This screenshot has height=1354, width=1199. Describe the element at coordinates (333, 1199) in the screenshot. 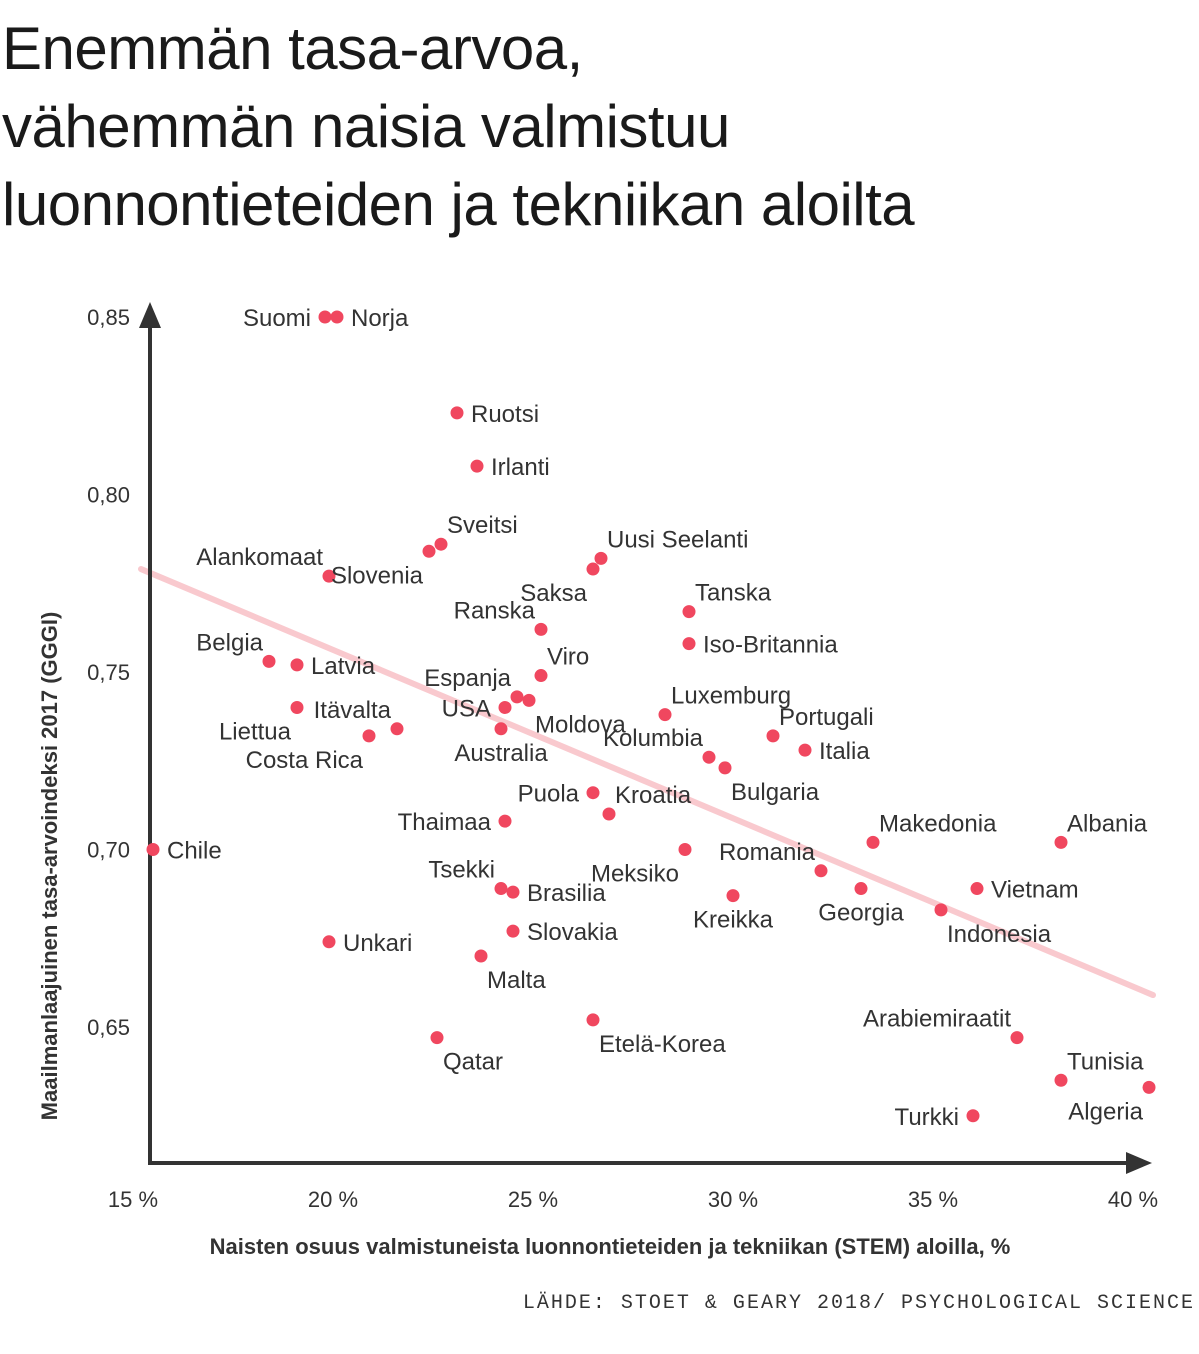

I see `x-tick-label: 20 %` at that location.